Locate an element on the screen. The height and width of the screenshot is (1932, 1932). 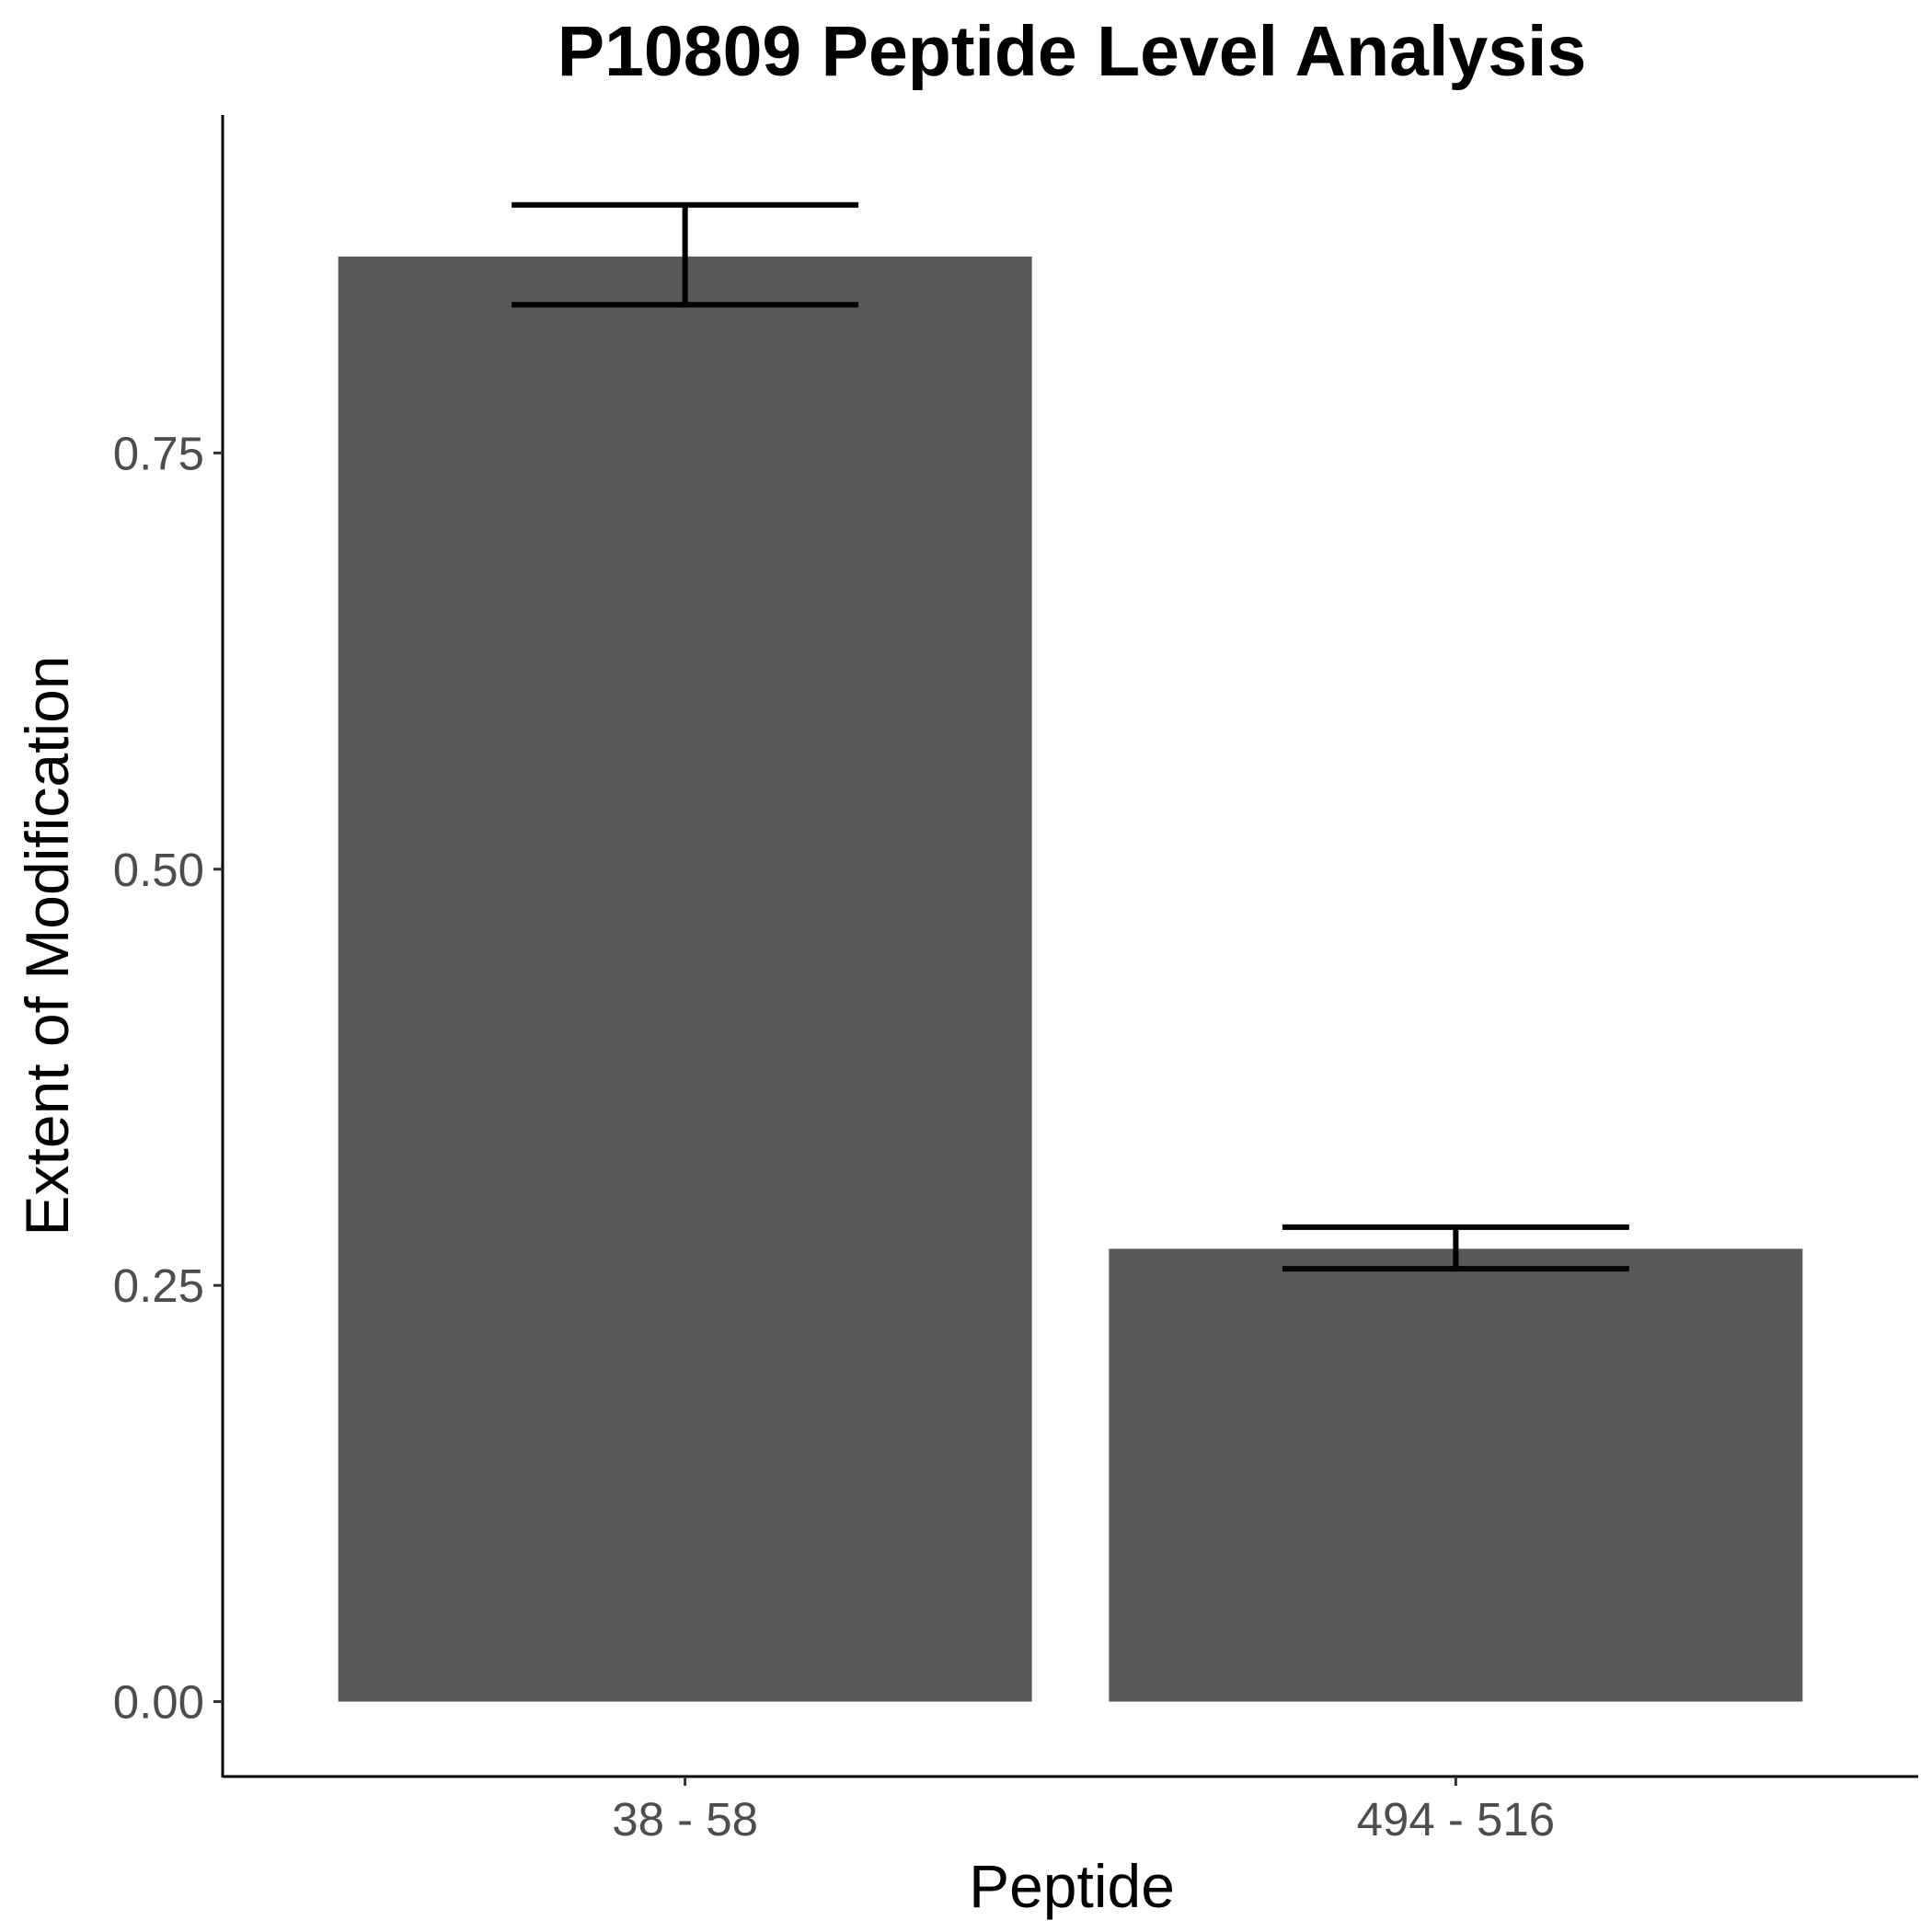
y-tick-label: 0.50 is located at coordinates (158, 870).